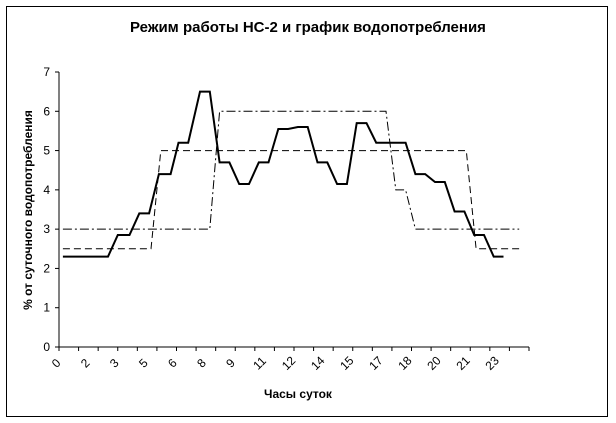 The height and width of the screenshot is (423, 616). What do you see at coordinates (201, 363) in the screenshot?
I see `x-tick-label: 8` at bounding box center [201, 363].